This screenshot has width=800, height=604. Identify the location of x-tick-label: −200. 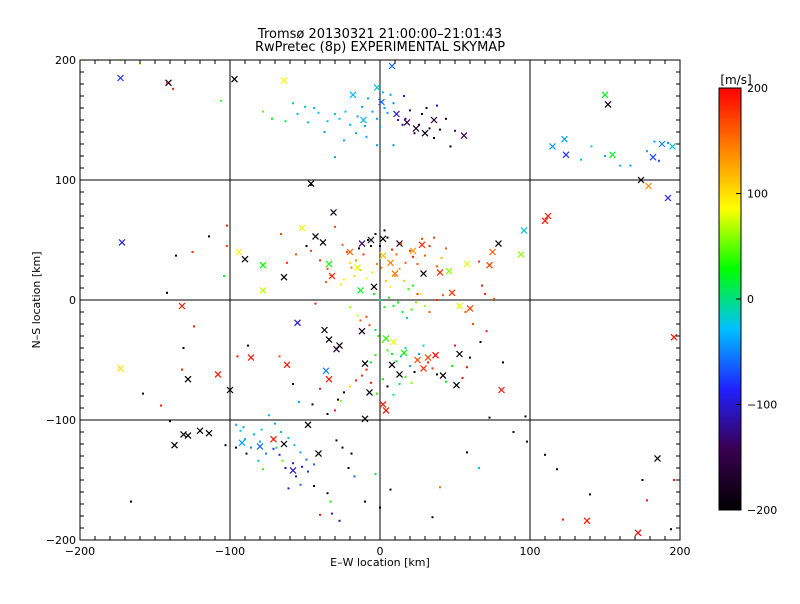
(80, 551).